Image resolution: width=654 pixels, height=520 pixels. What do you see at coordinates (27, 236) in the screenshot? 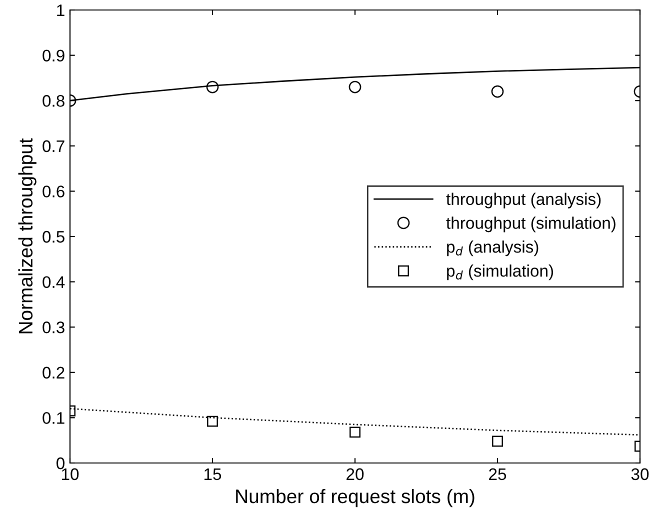
I see `y-axis-title: Normalized throughput` at bounding box center [27, 236].